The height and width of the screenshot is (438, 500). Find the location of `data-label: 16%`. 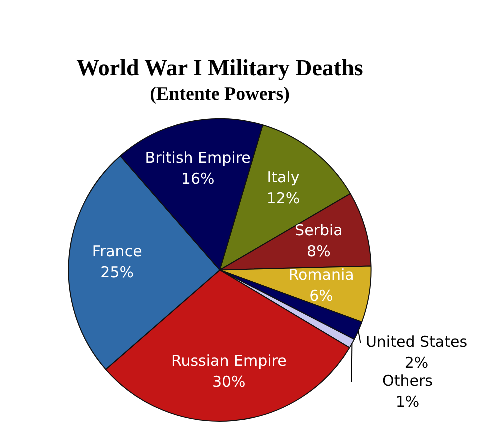

data-label: 16% is located at coordinates (198, 179).